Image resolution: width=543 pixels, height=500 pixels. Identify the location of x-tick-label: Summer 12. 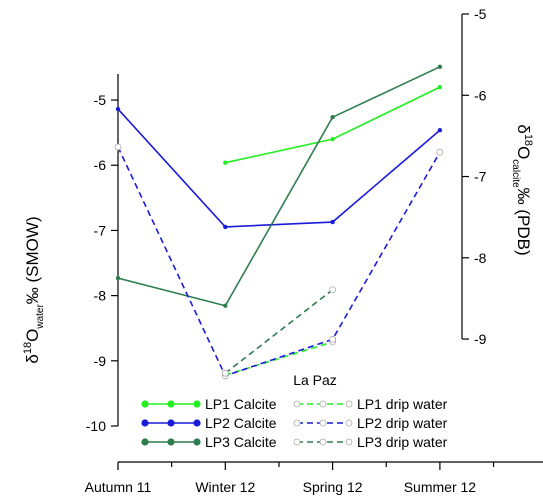
(440, 487).